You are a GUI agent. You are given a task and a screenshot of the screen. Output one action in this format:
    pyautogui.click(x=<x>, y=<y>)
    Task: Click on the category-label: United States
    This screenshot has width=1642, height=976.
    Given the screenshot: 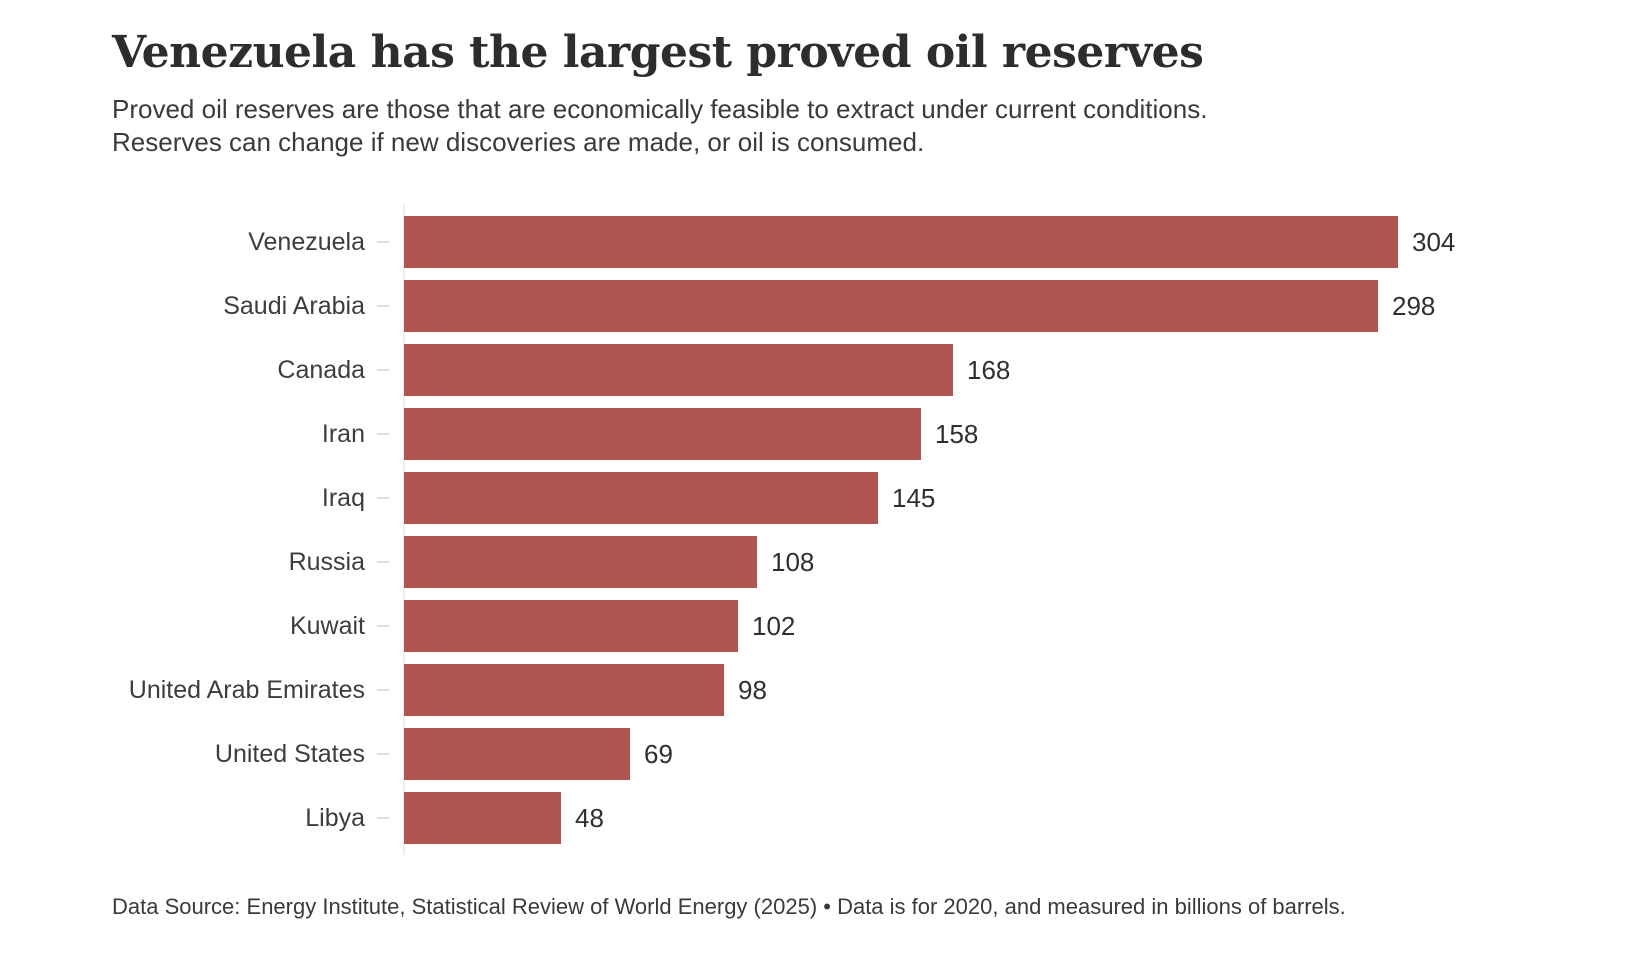 What is the action you would take?
    pyautogui.click(x=289, y=753)
    